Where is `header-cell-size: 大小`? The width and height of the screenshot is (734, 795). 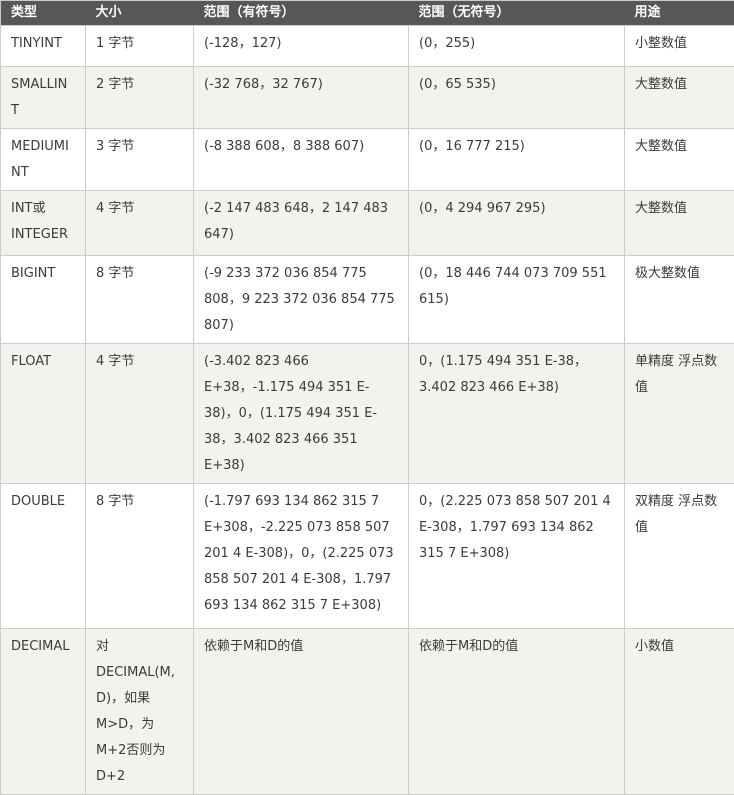
header-cell-size: 大小 is located at coordinates (140, 13).